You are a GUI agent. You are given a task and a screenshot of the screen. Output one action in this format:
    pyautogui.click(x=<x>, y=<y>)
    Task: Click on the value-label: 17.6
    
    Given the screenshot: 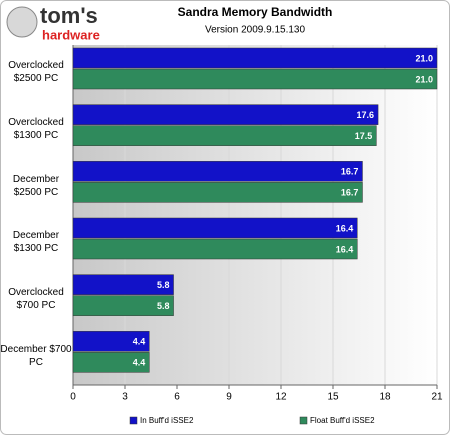 What is the action you would take?
    pyautogui.click(x=366, y=115)
    